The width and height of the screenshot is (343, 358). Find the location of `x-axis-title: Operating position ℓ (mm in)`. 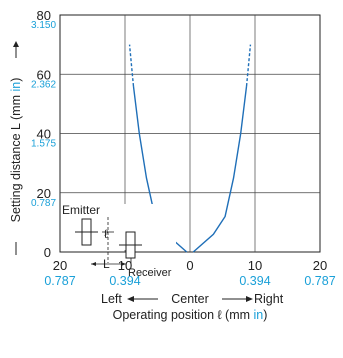

x-axis-title: Operating position ℓ (mm in) is located at coordinates (190, 315).